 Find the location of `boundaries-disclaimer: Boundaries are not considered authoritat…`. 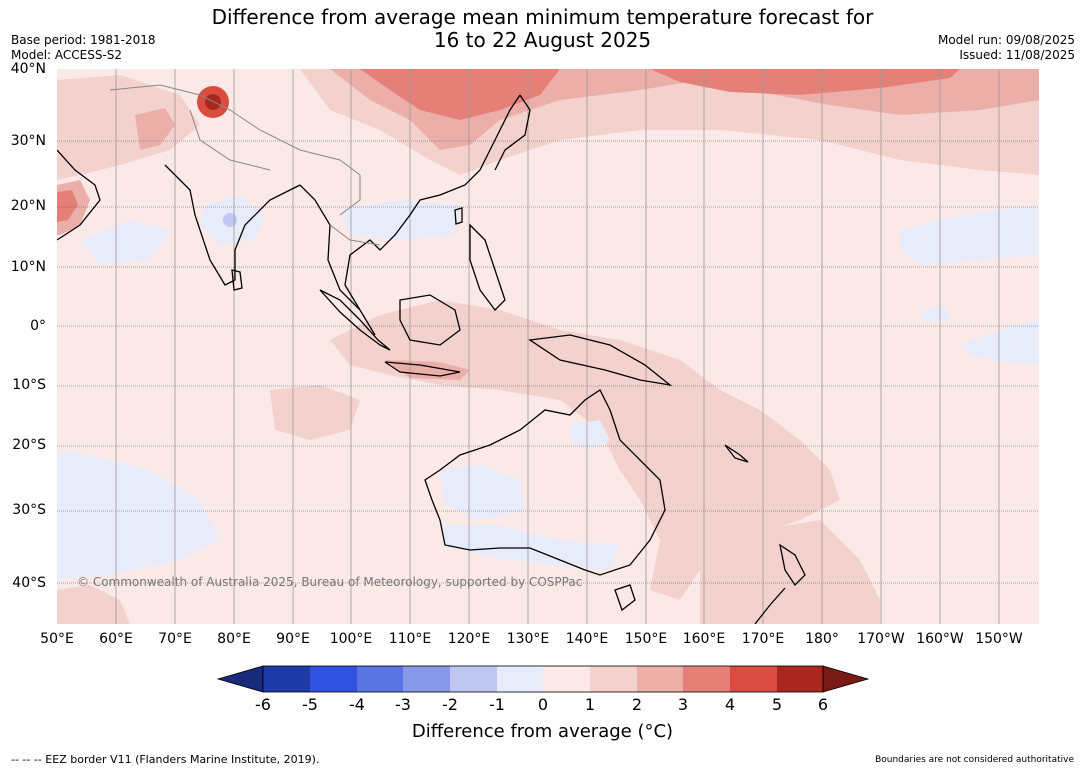

boundaries-disclaimer: Boundaries are not considered authoritat… is located at coordinates (974, 760).